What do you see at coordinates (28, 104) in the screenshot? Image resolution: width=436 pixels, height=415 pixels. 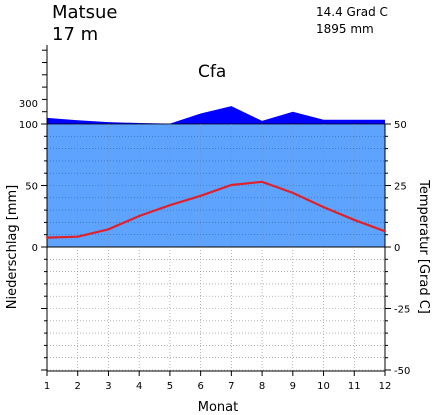 I see `left-tick-label: 300` at bounding box center [28, 104].